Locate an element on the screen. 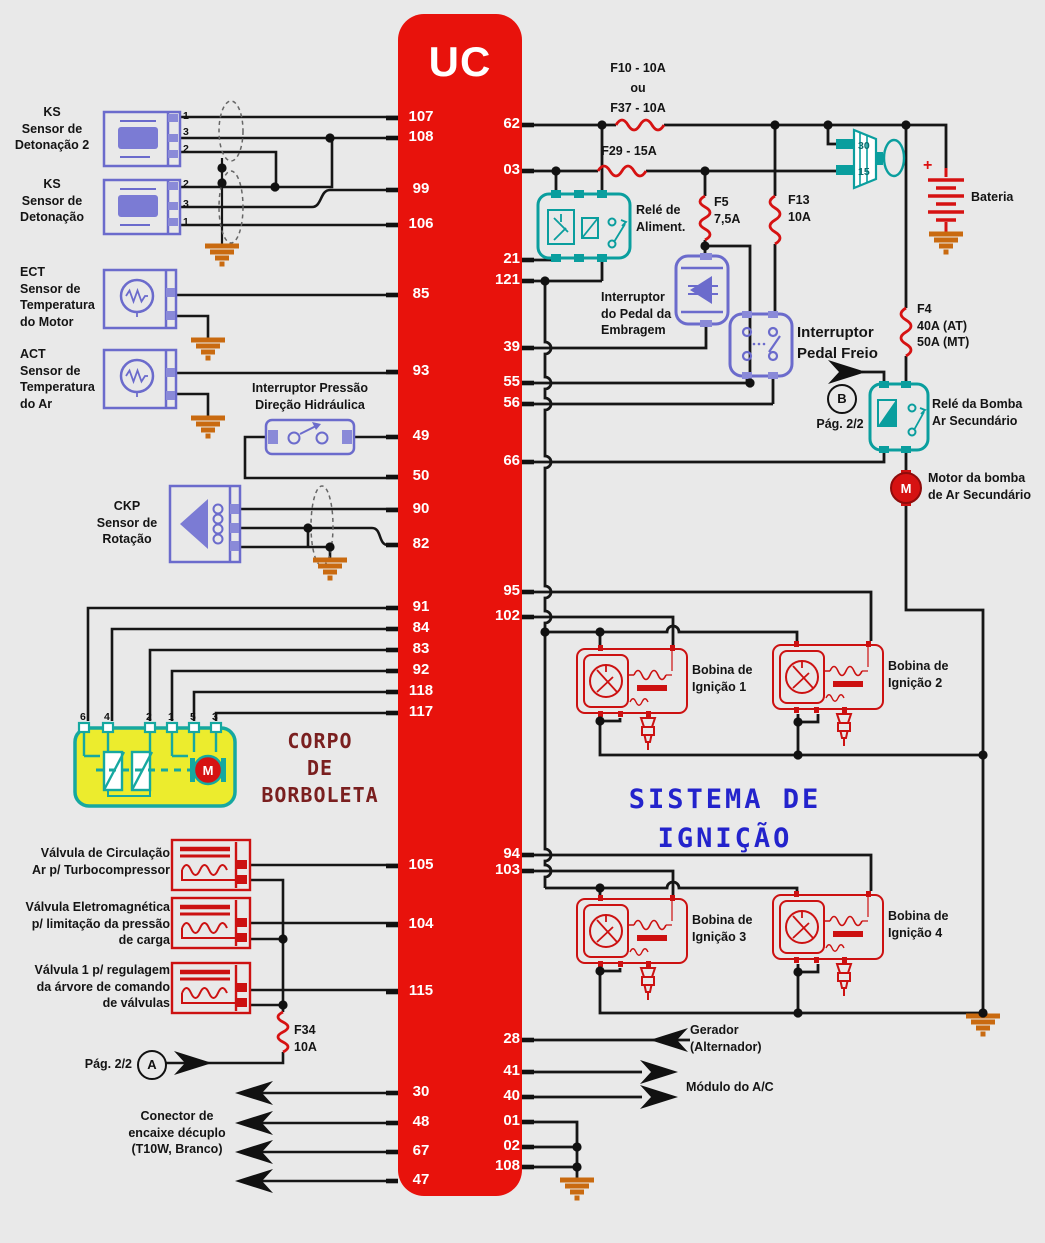  uc-pin-left-85: 85 is located at coordinates (421, 293).